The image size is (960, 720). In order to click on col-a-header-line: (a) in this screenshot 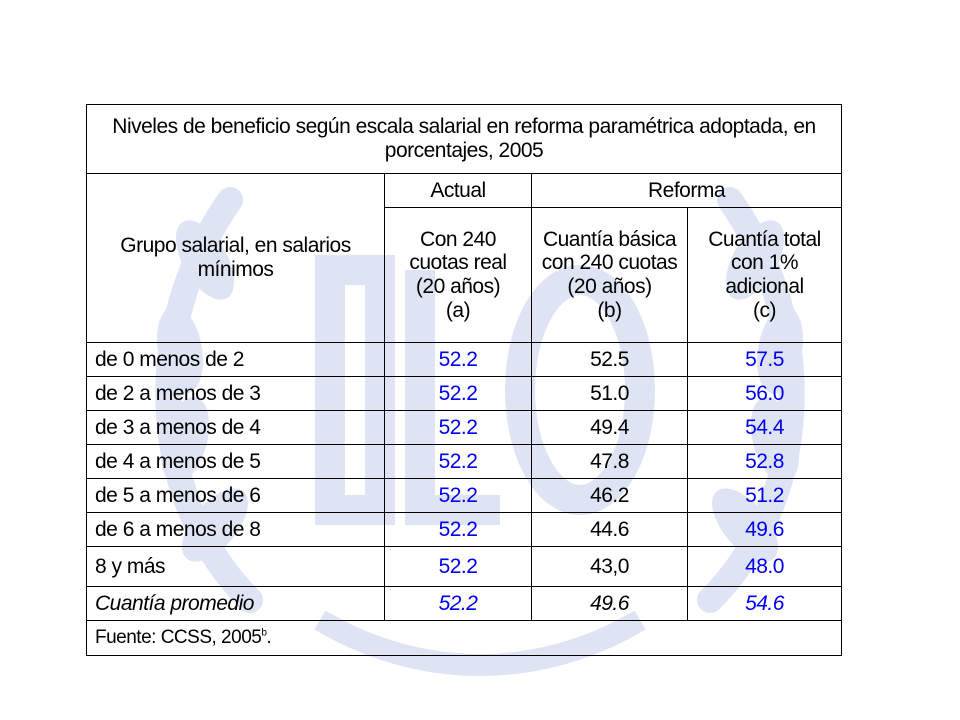, I will do `click(458, 310)`.